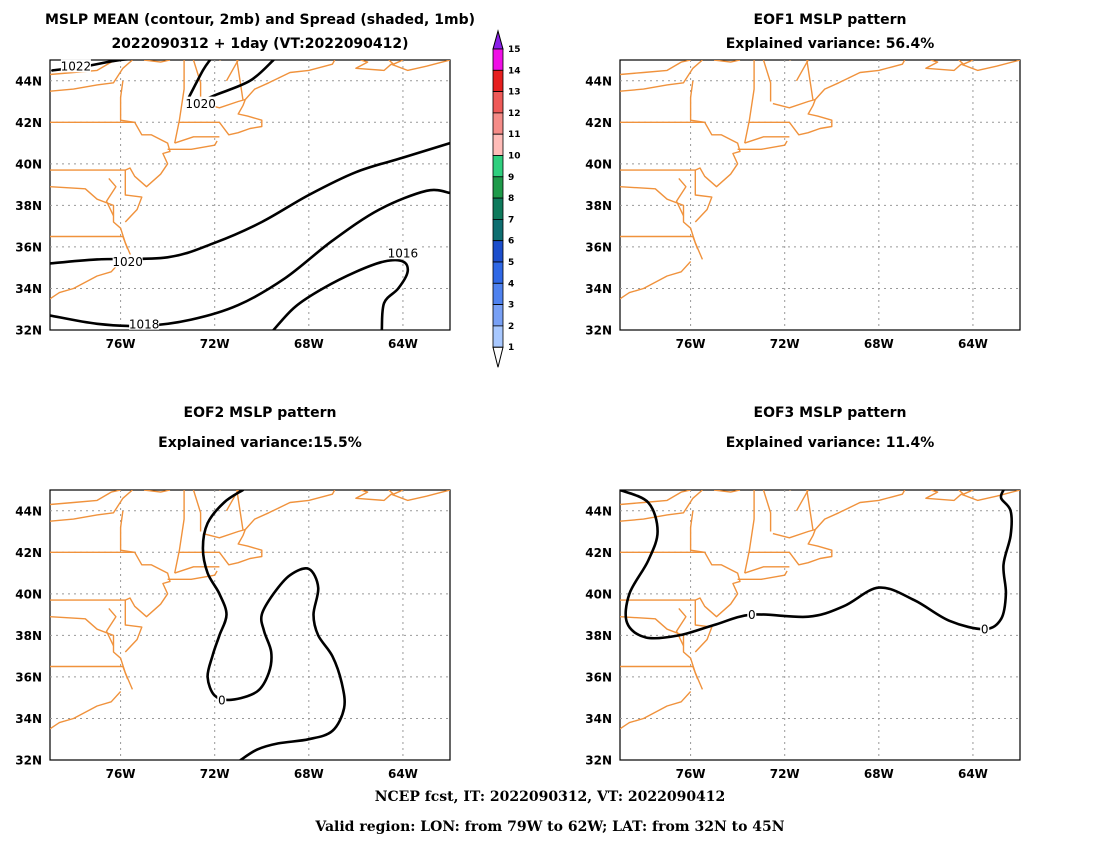 The image size is (1100, 850). Describe the element at coordinates (260, 413) in the screenshot. I see `panel-title-line1: EOF2 MSLP pattern` at that location.